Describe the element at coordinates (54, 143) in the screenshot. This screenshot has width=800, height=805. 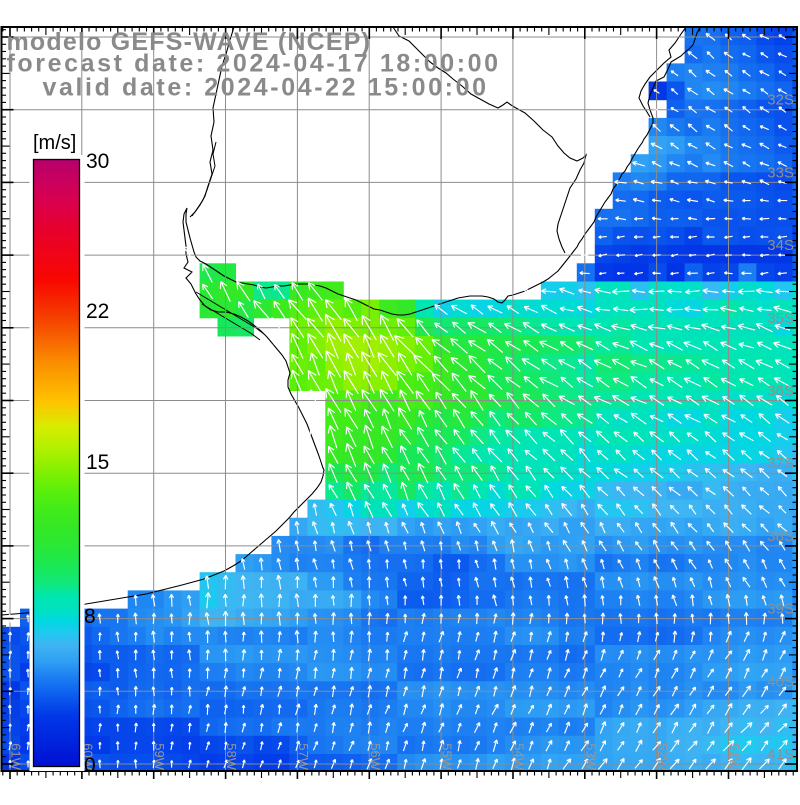
I see `svg-text: [m/s]` at that location.